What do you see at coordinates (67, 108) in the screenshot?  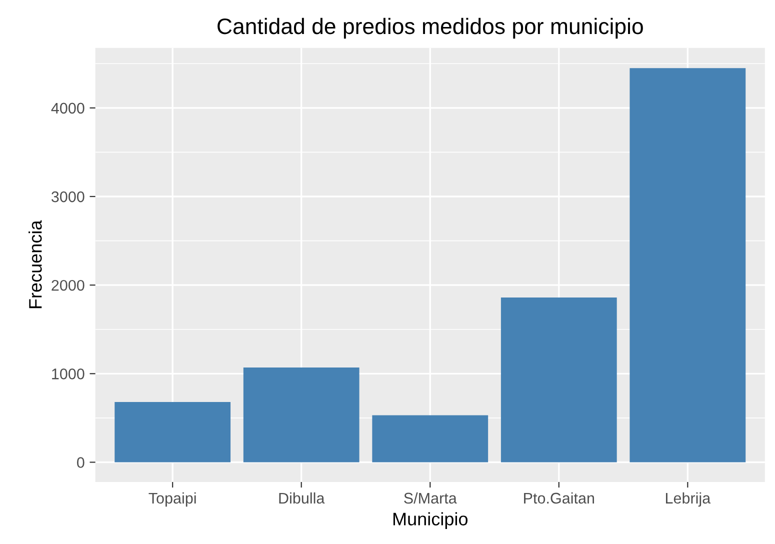 I see `y-tick-label: 4000` at bounding box center [67, 108].